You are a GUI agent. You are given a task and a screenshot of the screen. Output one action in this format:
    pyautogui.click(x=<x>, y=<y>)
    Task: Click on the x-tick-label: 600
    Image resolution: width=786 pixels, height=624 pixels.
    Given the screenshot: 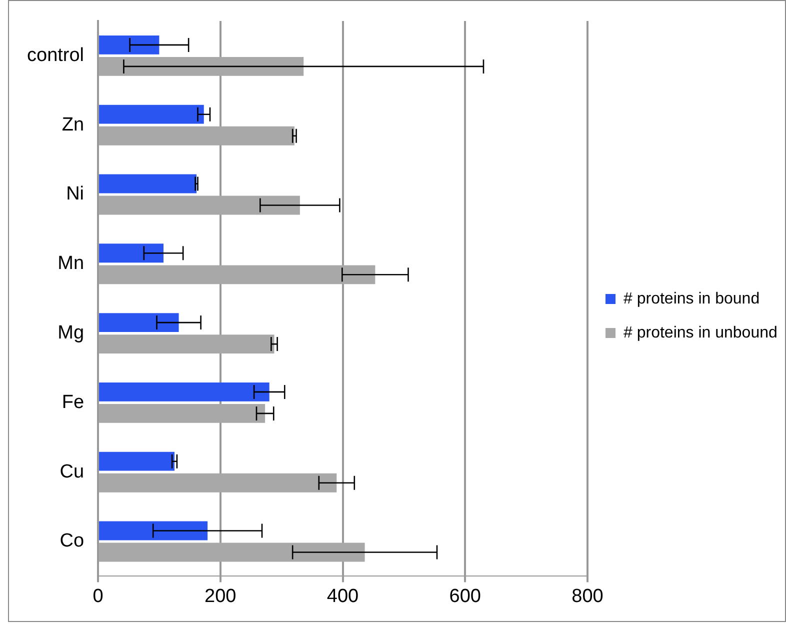 What is the action you would take?
    pyautogui.click(x=465, y=596)
    